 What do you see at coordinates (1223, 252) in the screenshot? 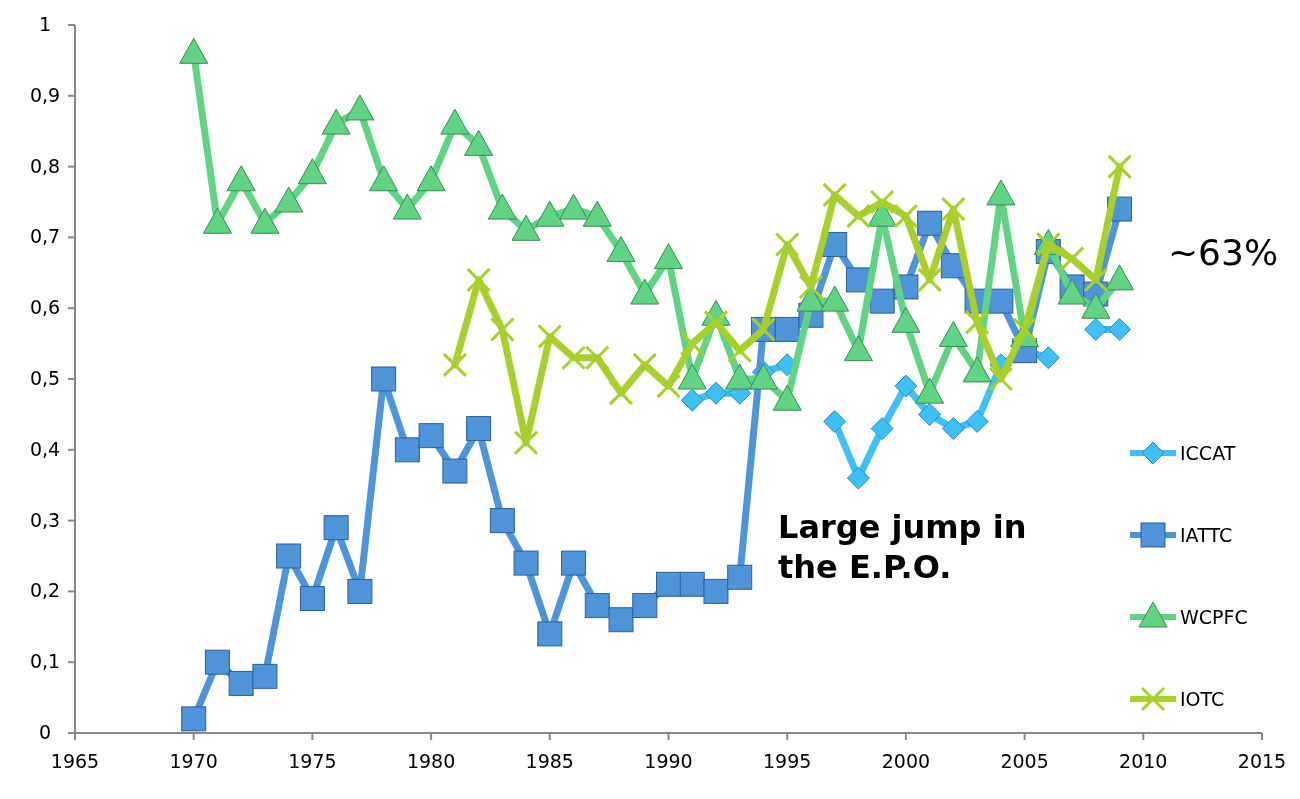
I see `annotation: ~63%` at bounding box center [1223, 252].